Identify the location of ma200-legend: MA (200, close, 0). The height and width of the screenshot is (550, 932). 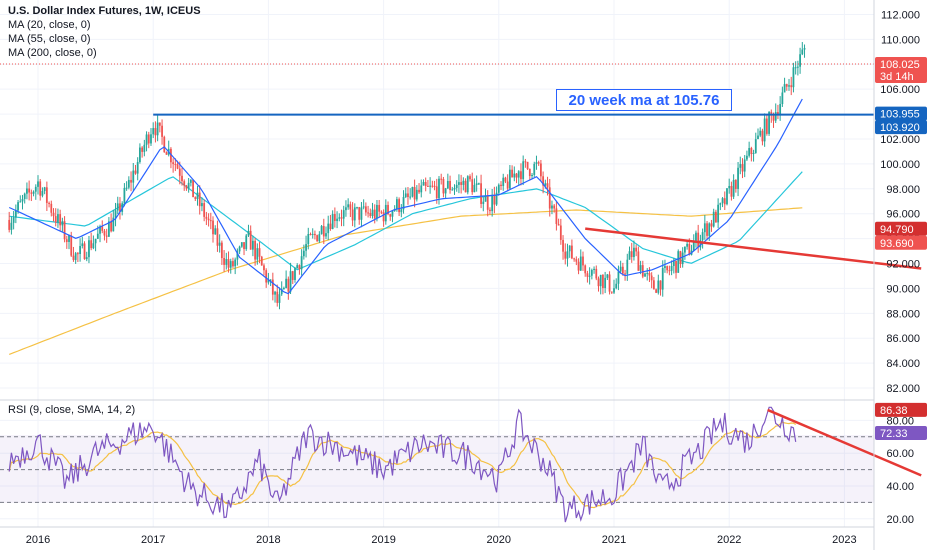
(52, 53).